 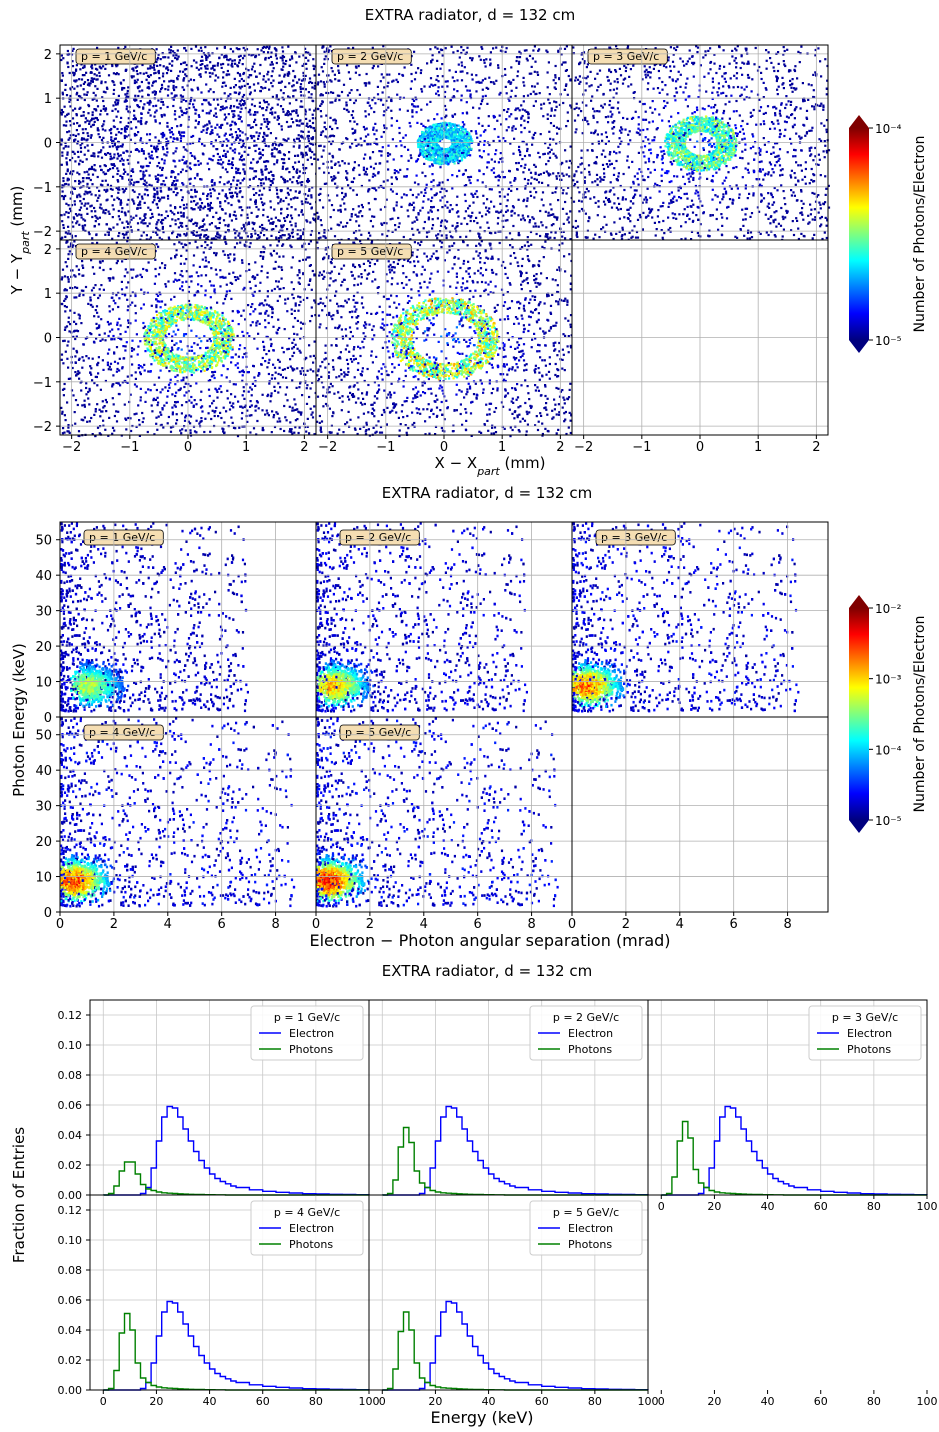 What do you see at coordinates (470, 15) in the screenshot?
I see `spatial-title: EXTRA radiator, d = 132 cm` at bounding box center [470, 15].